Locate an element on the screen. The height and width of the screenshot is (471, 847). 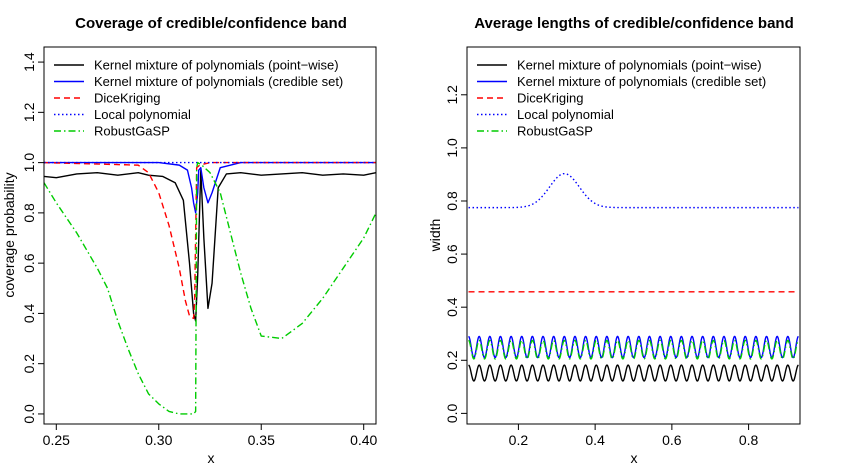
y-axis: 0.0 0.2 0.4 0.6 0.8 1.0 1.2 1.4 is located at coordinates (32, 238).